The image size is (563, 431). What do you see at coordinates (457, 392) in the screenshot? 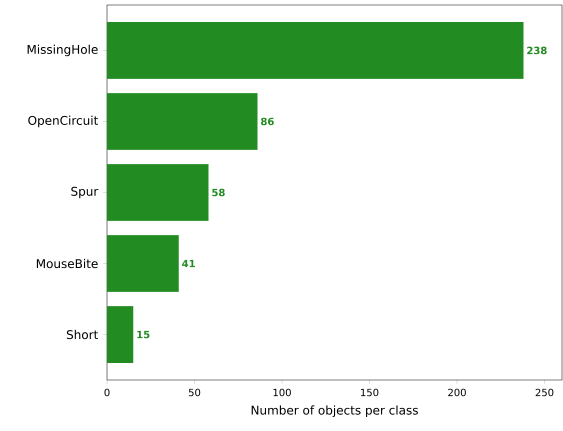
I see `x-tick-label: 200` at bounding box center [457, 392].